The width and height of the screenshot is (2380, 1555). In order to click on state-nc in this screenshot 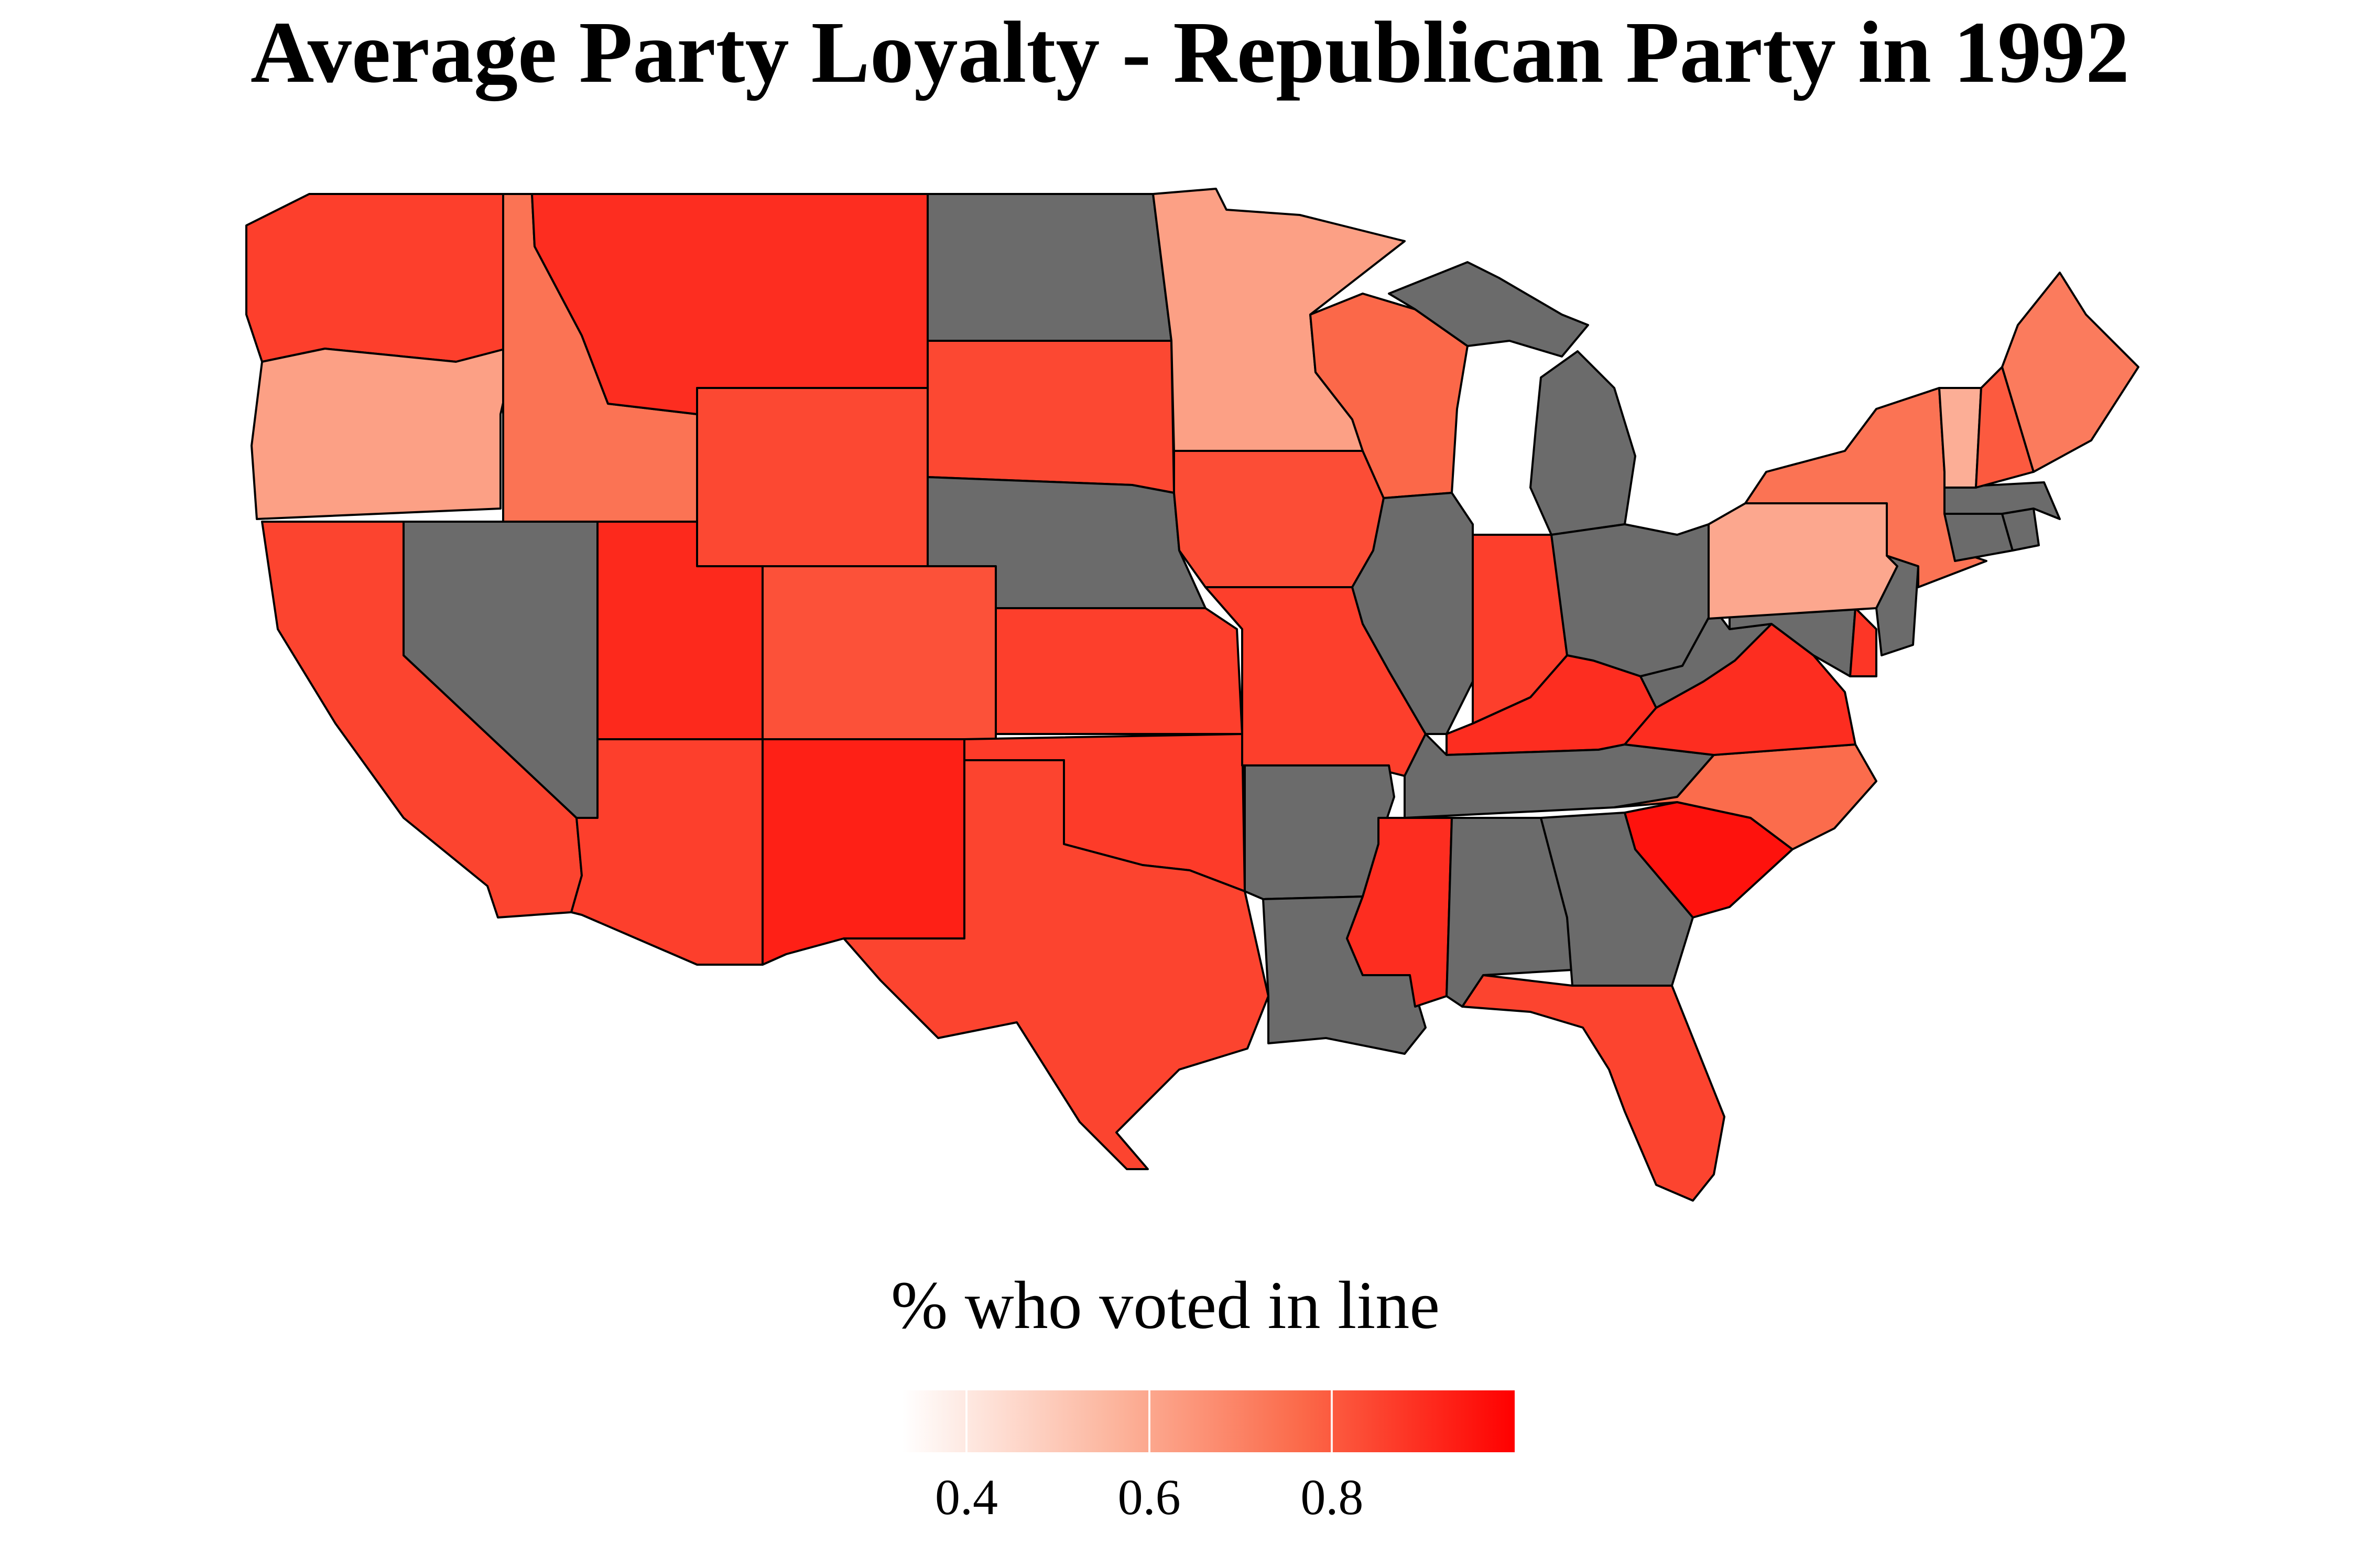, I will do `click(1745, 796)`.